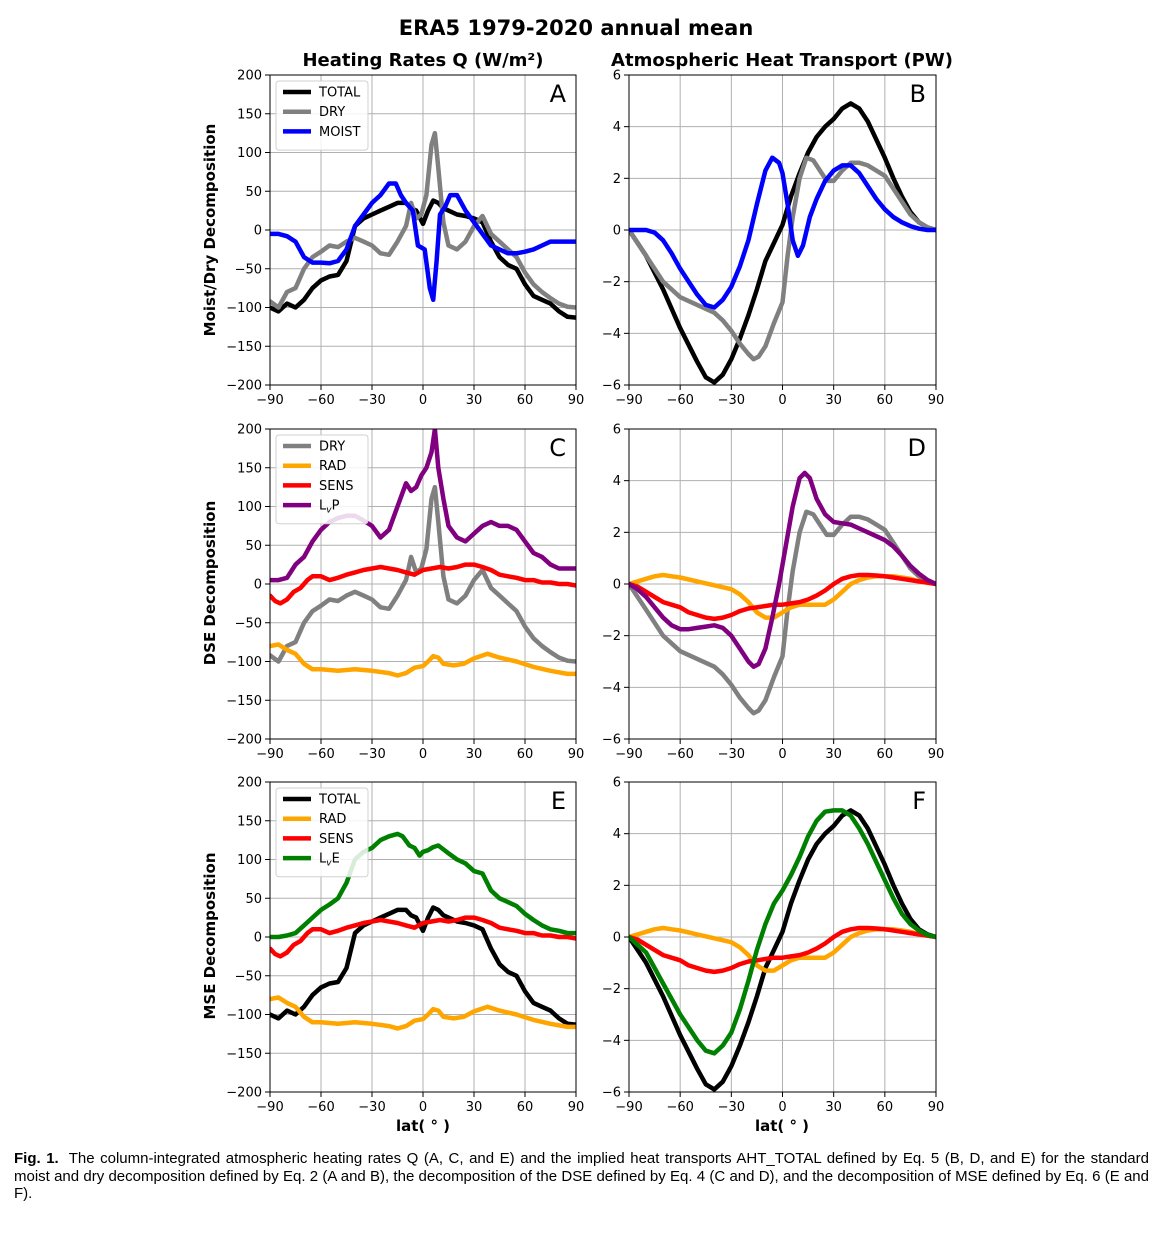  I want to click on figure-title: ERA5 1979-2020 annual mean, so click(576, 28).